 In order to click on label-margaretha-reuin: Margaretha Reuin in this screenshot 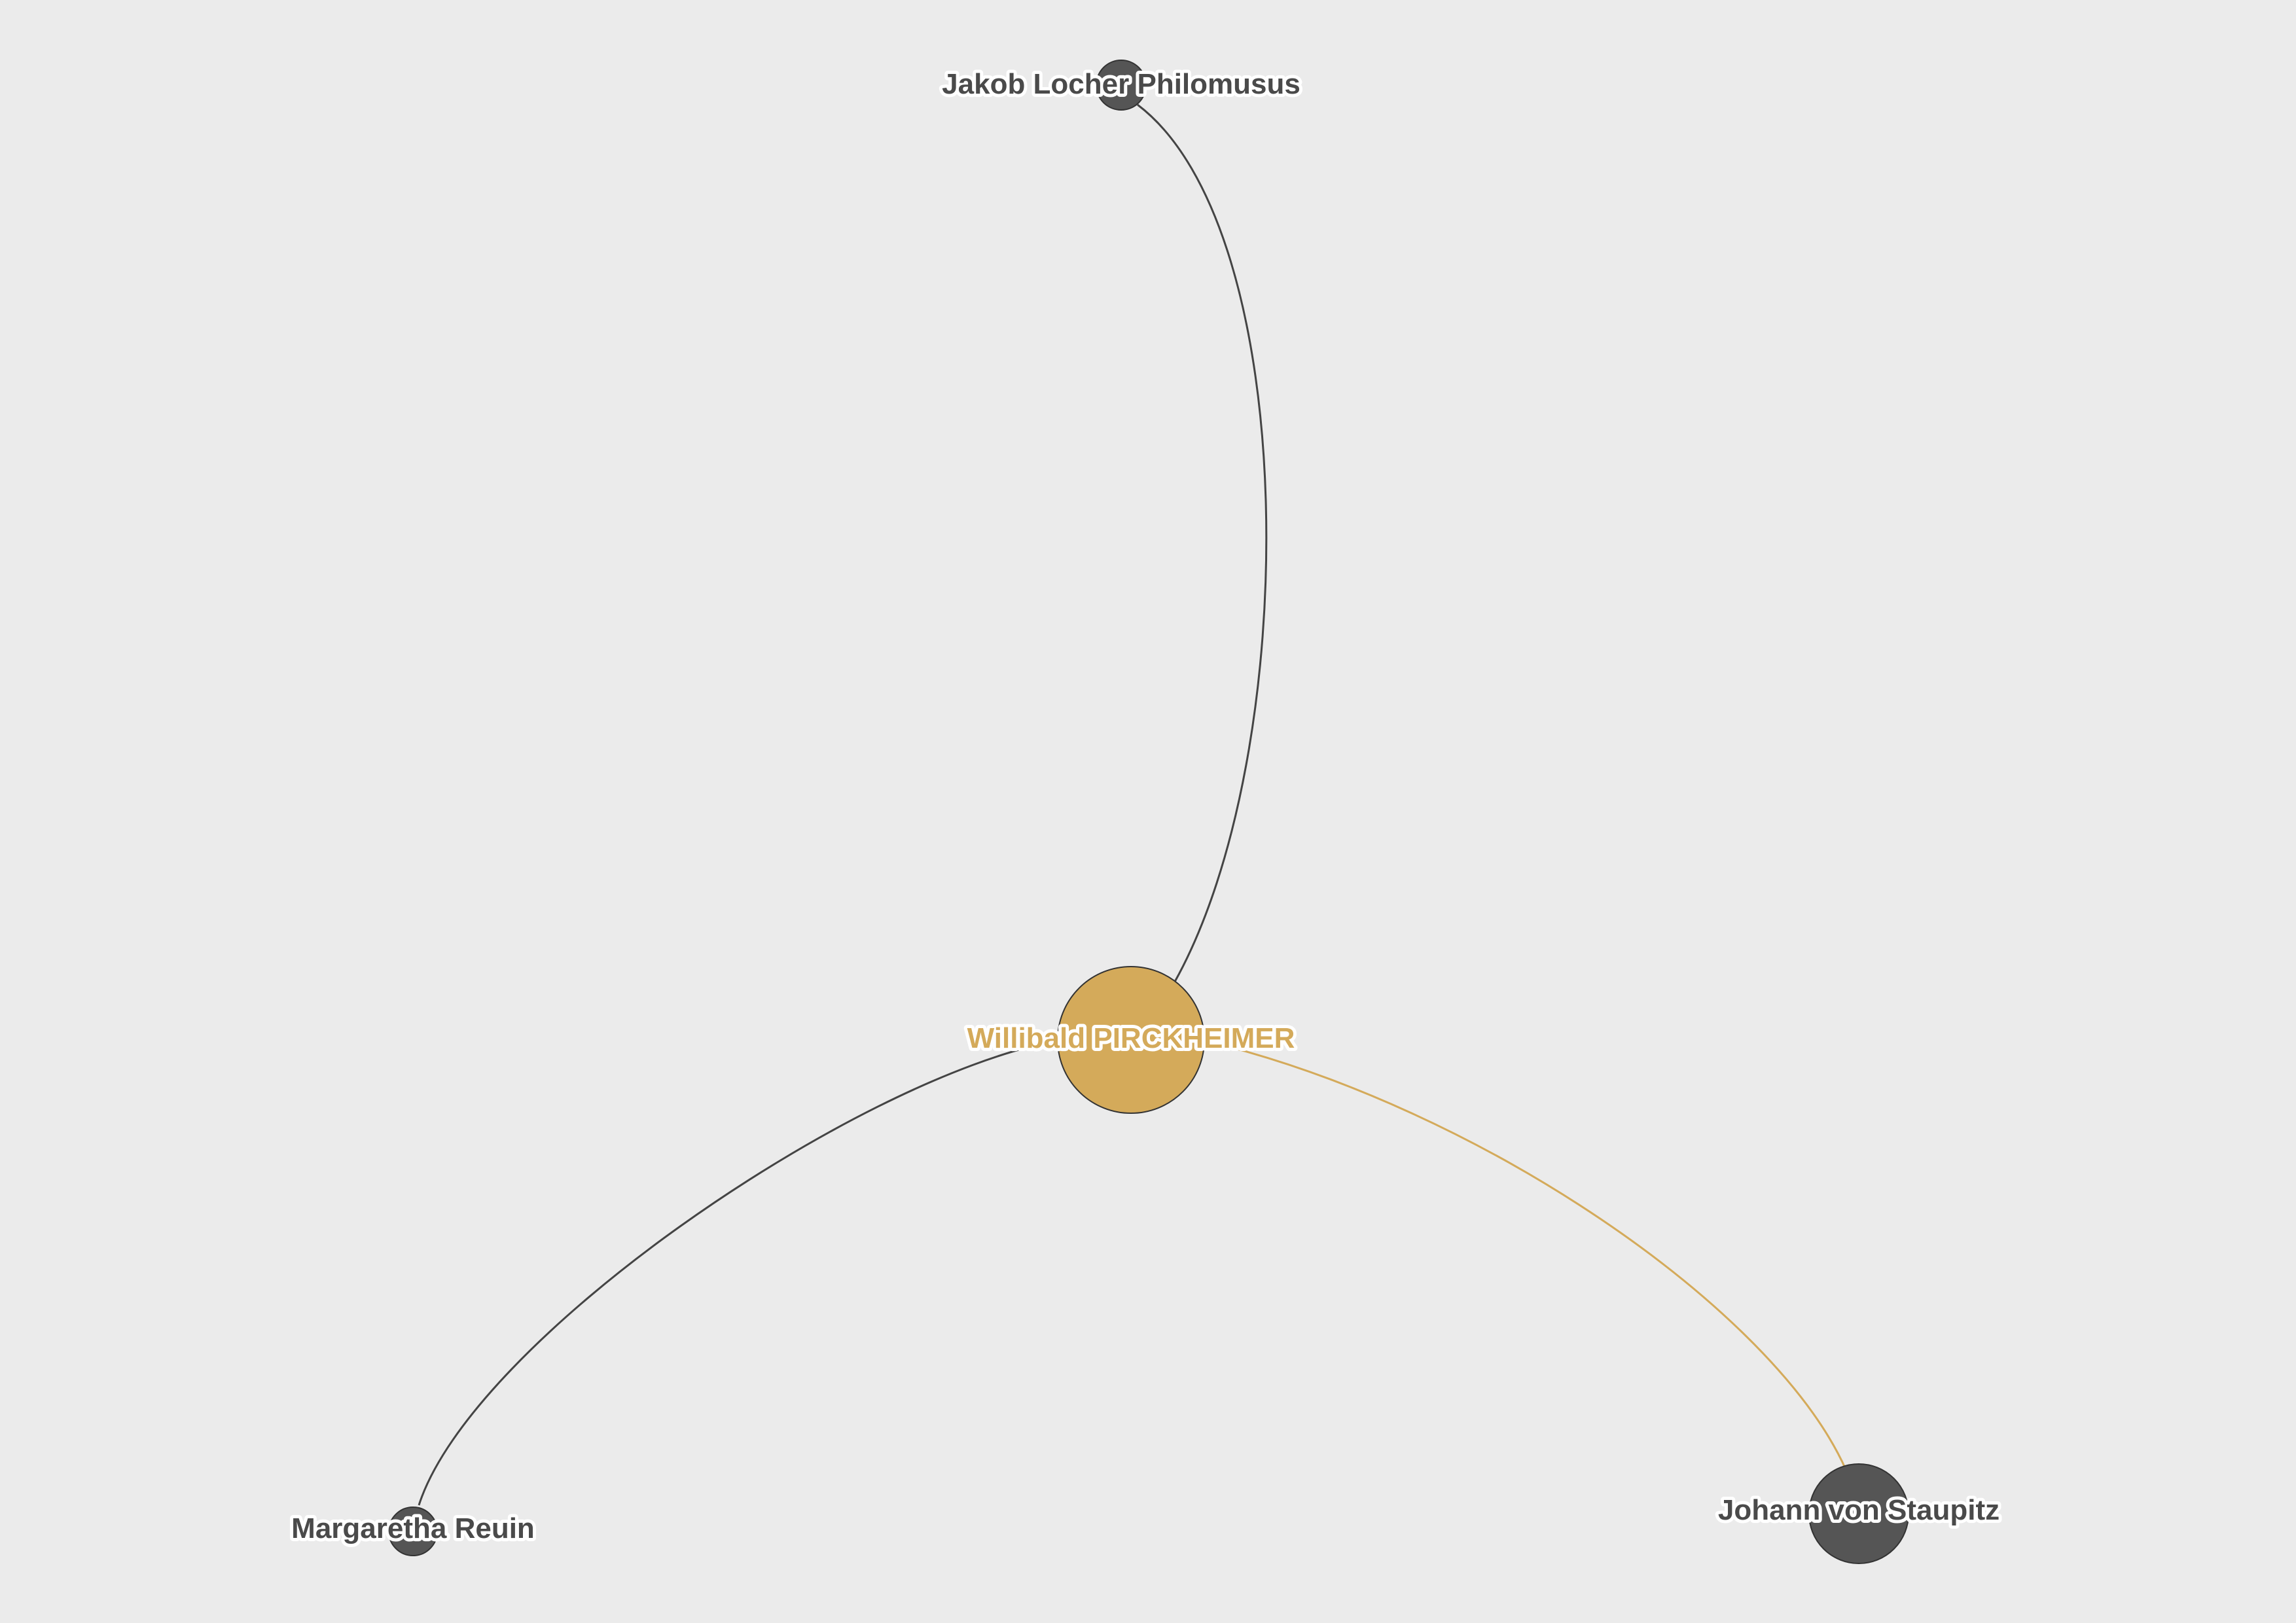, I will do `click(413, 1528)`.